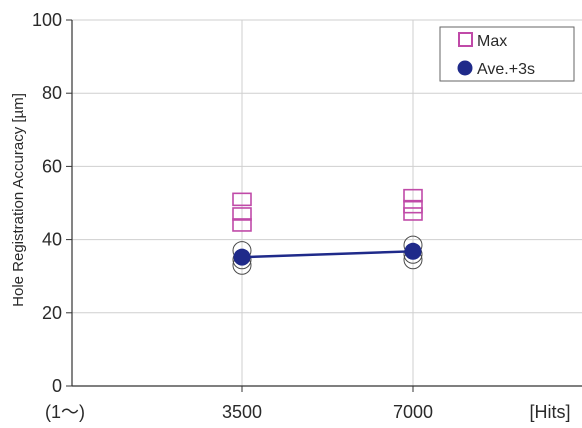 The image size is (582, 428). What do you see at coordinates (549, 412) in the screenshot?
I see `x-tick-label-3: [Hits]` at bounding box center [549, 412].